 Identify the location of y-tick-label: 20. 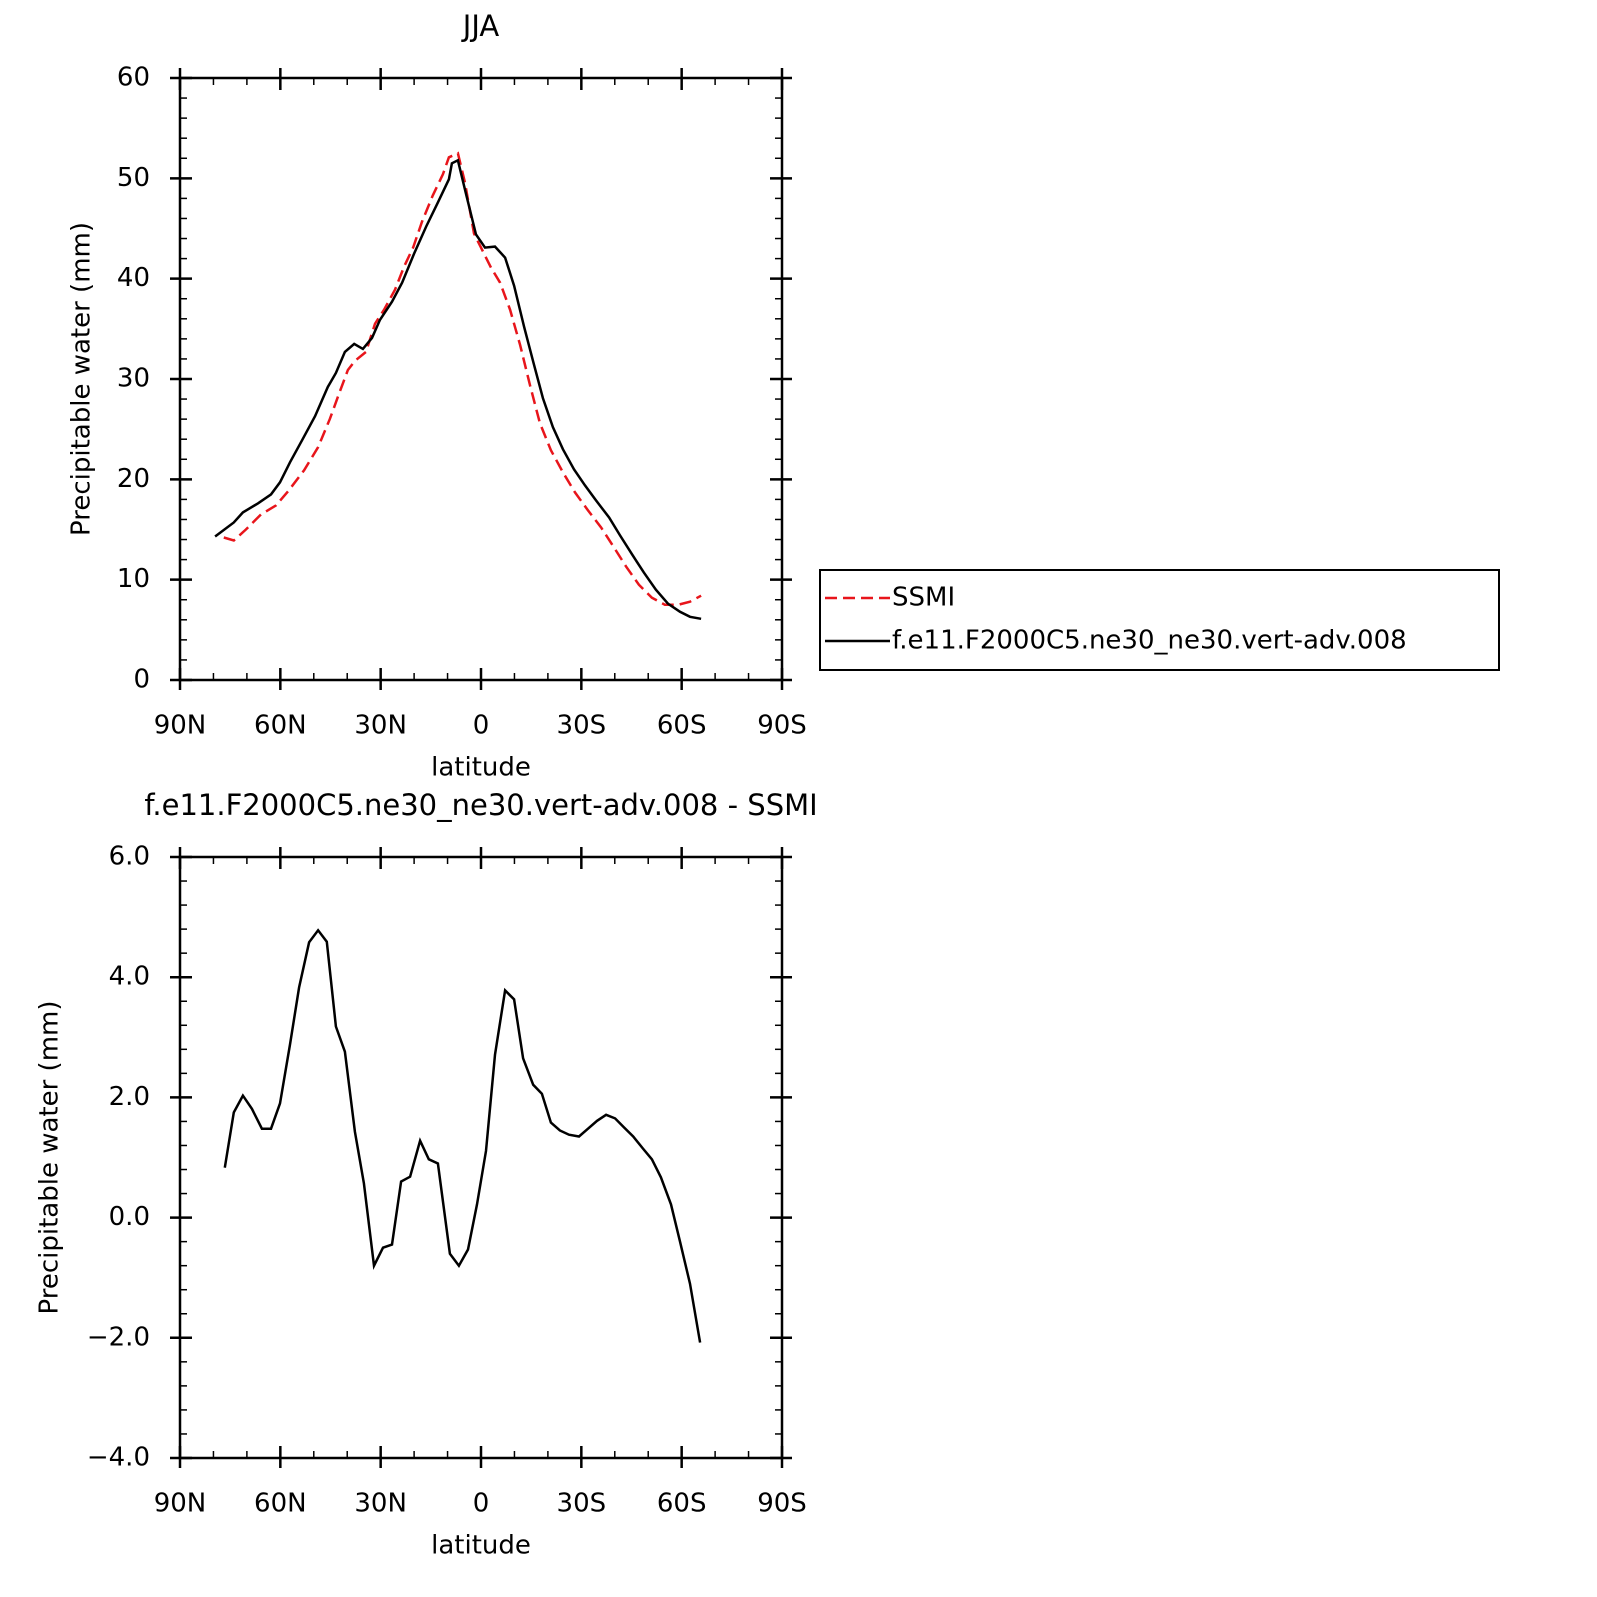
(133, 479).